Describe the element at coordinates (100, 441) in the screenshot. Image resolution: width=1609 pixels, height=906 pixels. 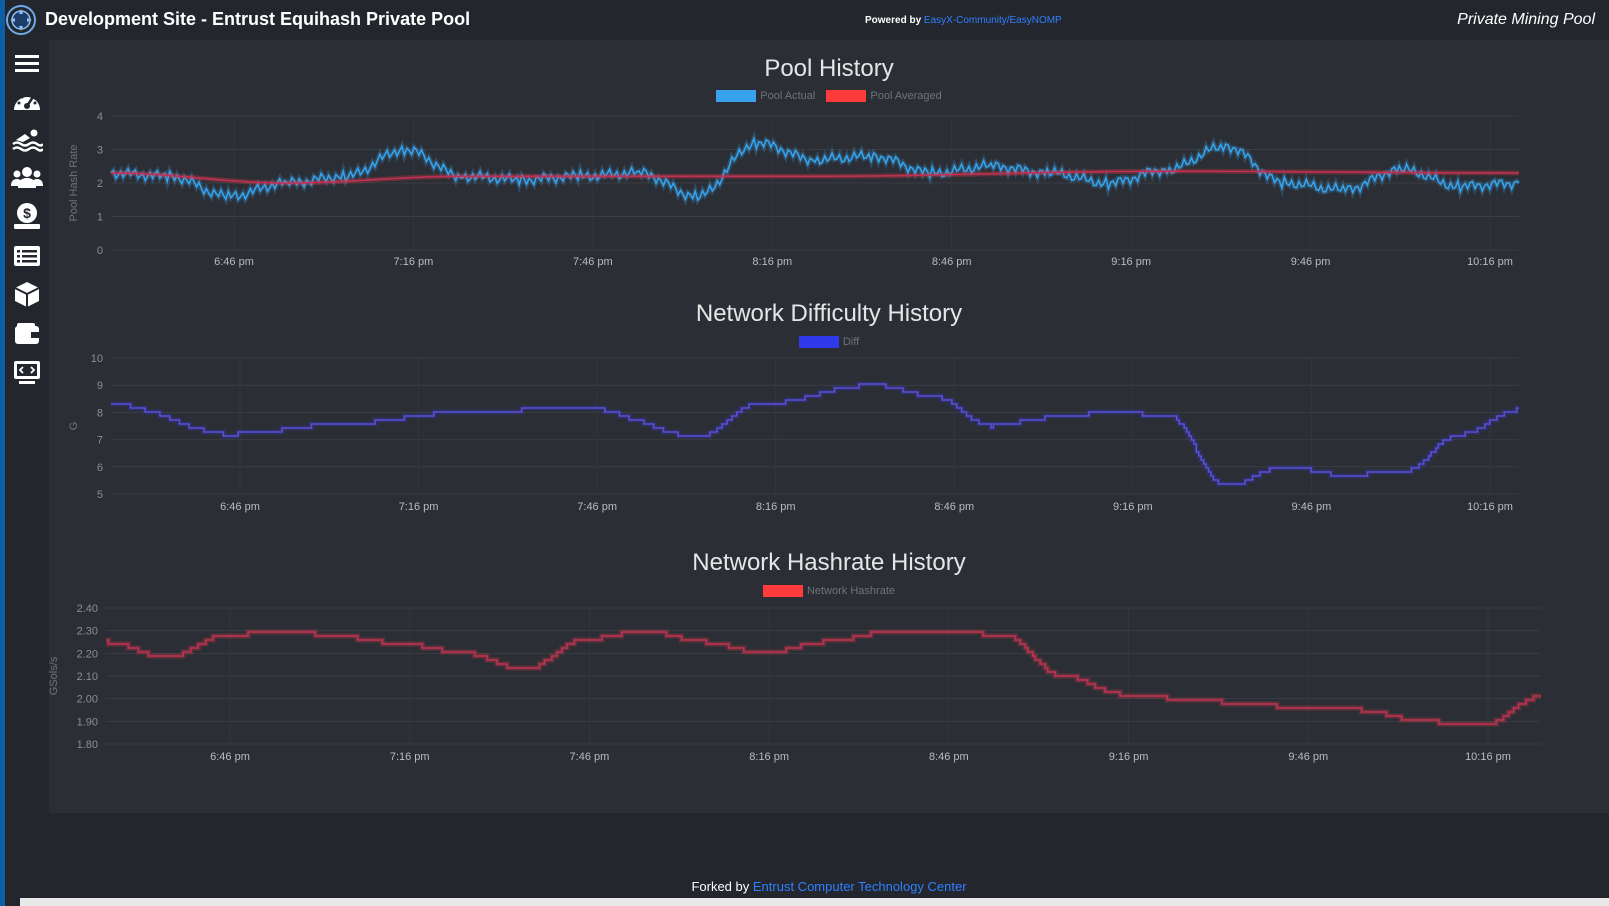
I see `y-tick-label: 7` at that location.